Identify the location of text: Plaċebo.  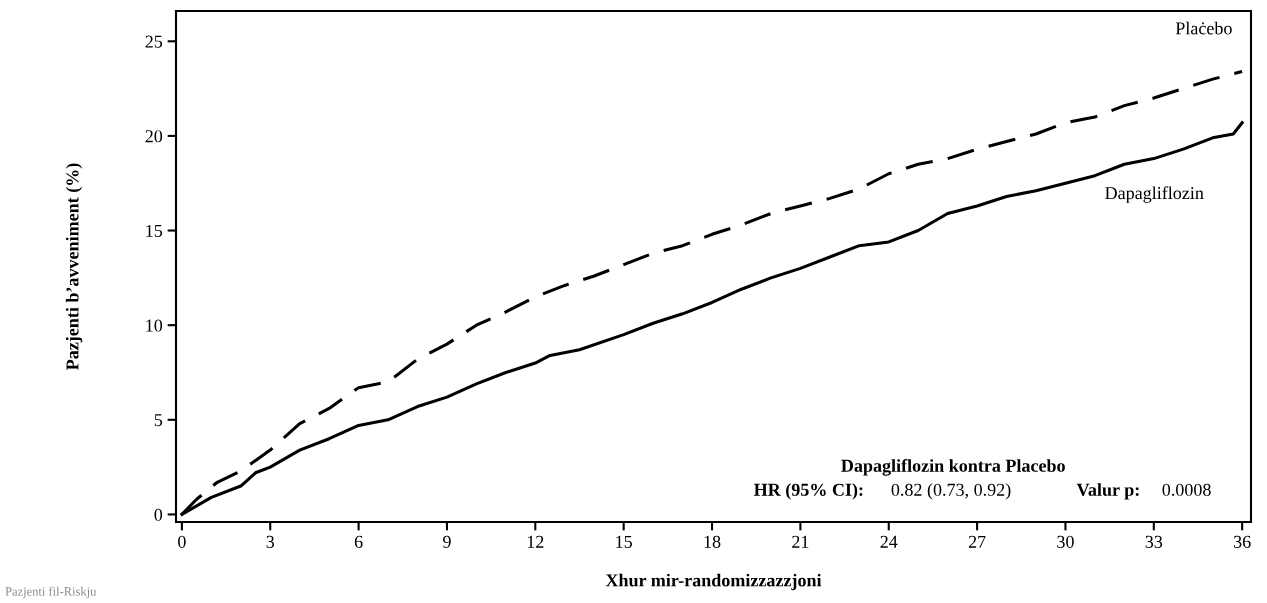
(1203, 28).